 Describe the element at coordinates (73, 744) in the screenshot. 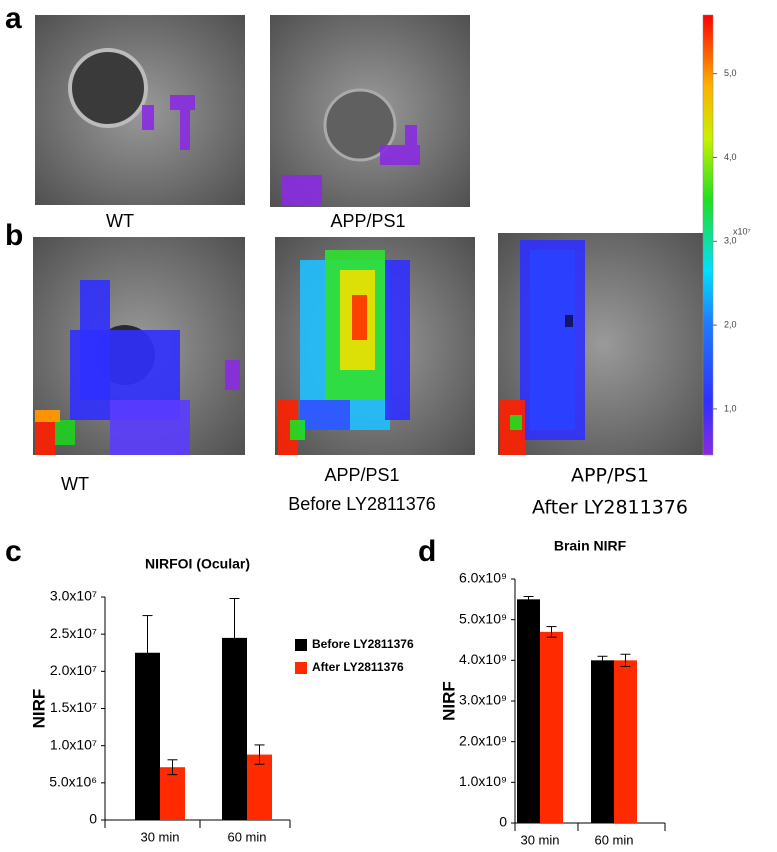

I see `y-tick-label: 1.0x10⁷` at that location.